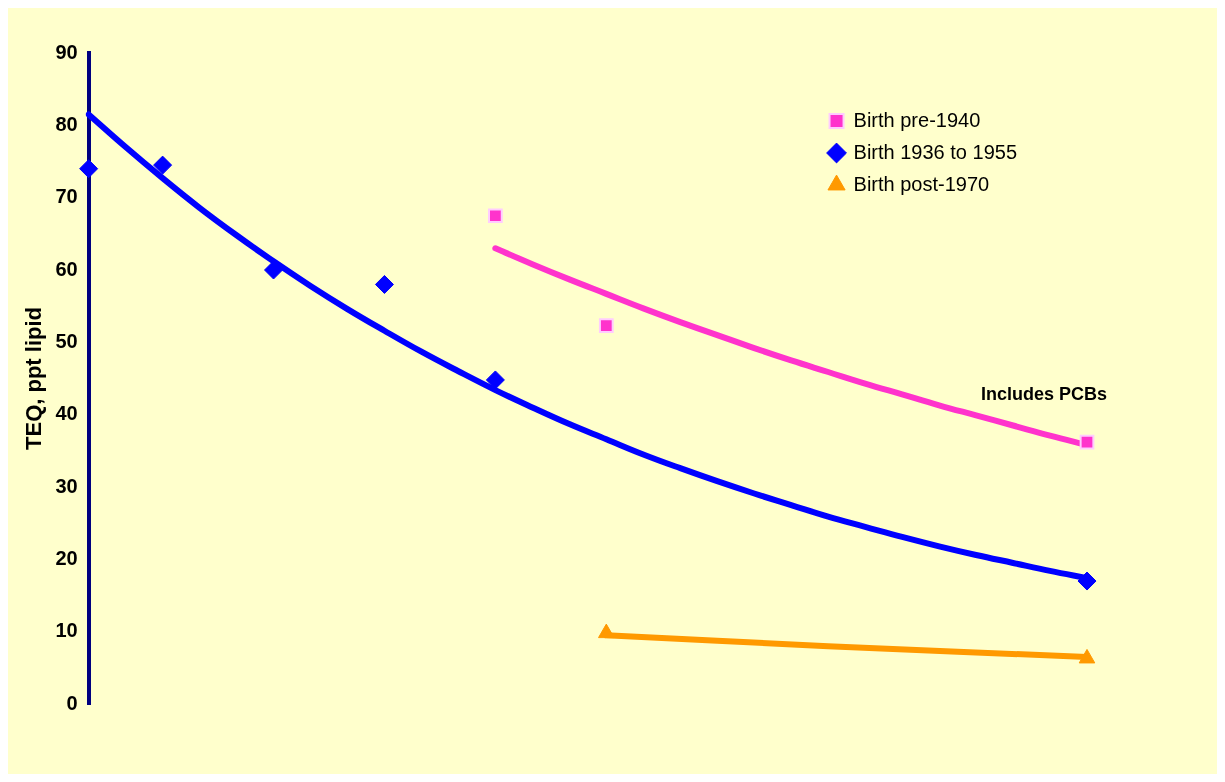 The height and width of the screenshot is (782, 1225). Describe the element at coordinates (66, 630) in the screenshot. I see `y-tick-label: 10` at that location.